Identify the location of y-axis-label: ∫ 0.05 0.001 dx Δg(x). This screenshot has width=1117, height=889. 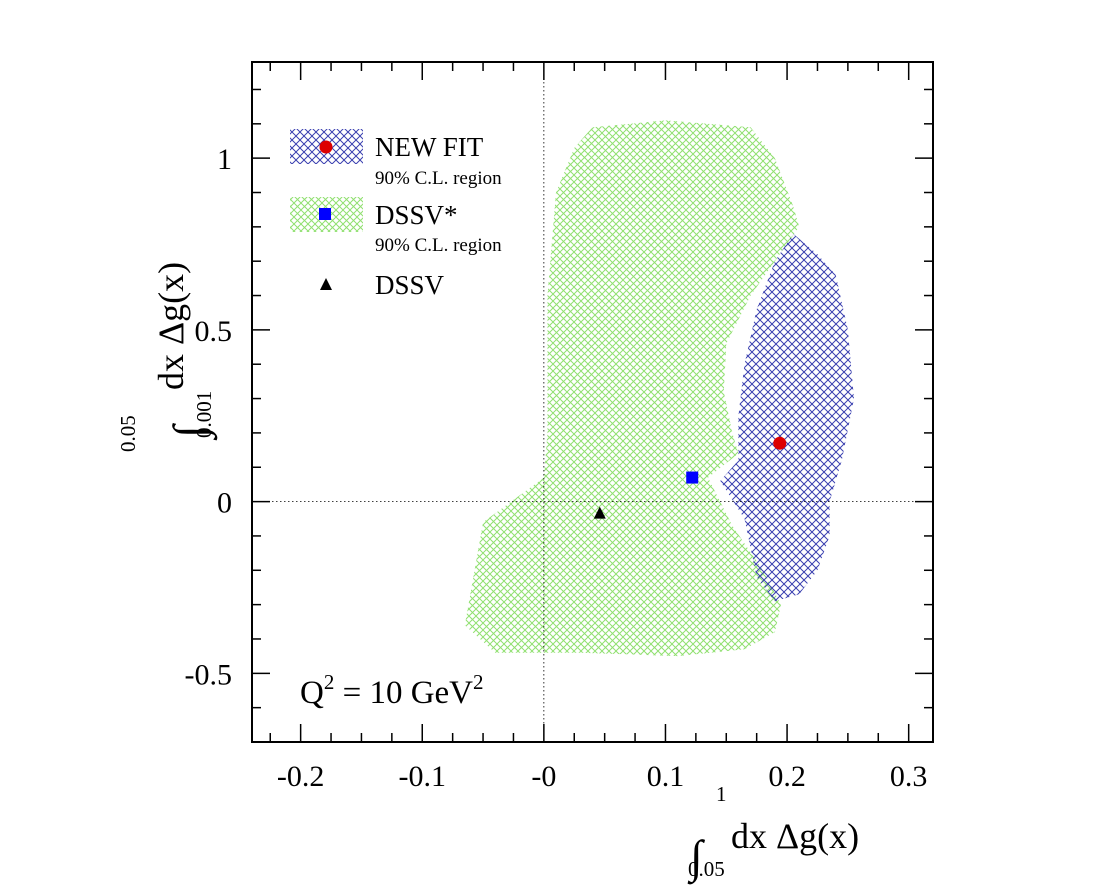
(167, 357).